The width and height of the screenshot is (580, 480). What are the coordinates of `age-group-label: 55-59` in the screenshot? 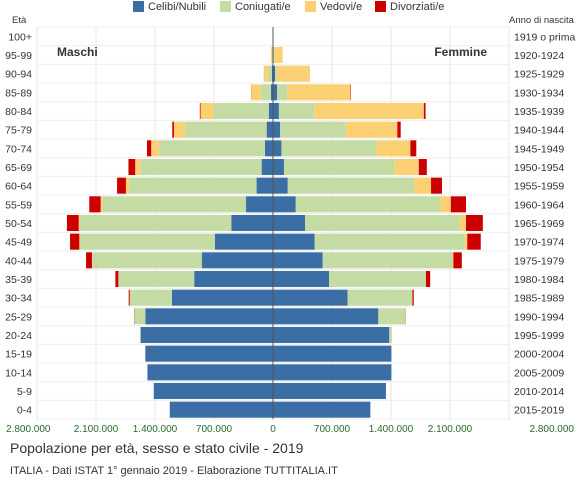 It's located at (18, 205).